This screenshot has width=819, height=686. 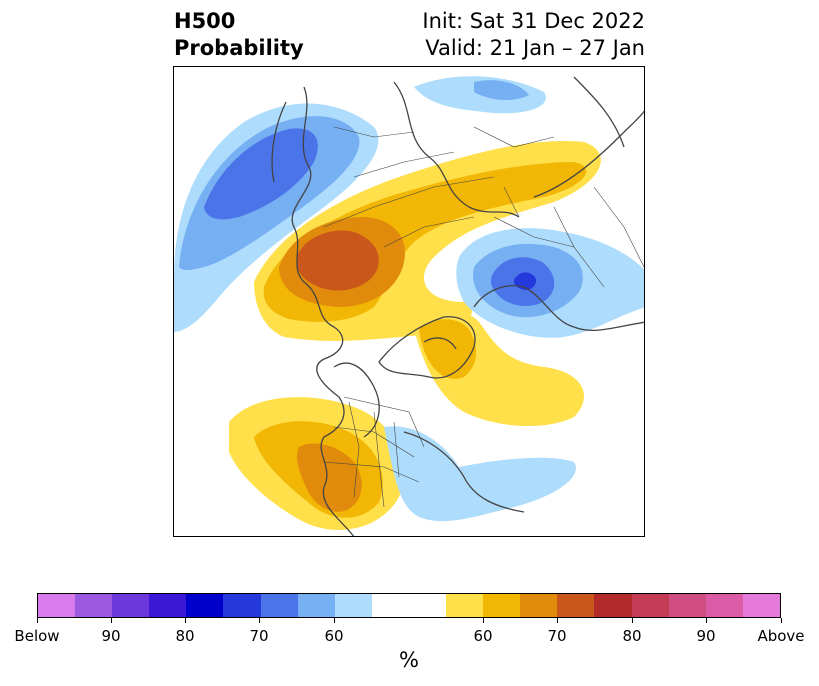 I want to click on anomaly-north-pacific-below, so click(x=276, y=217).